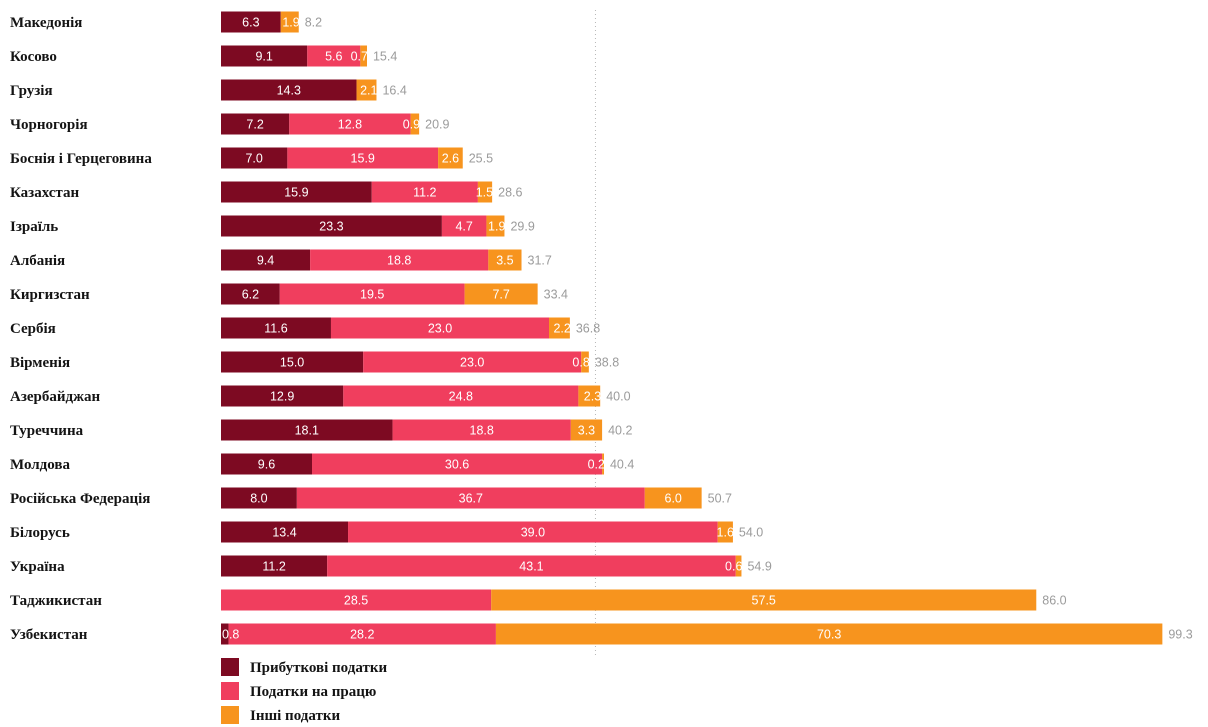  I want to click on value-label-profit-tax: 0.8, so click(230, 635).